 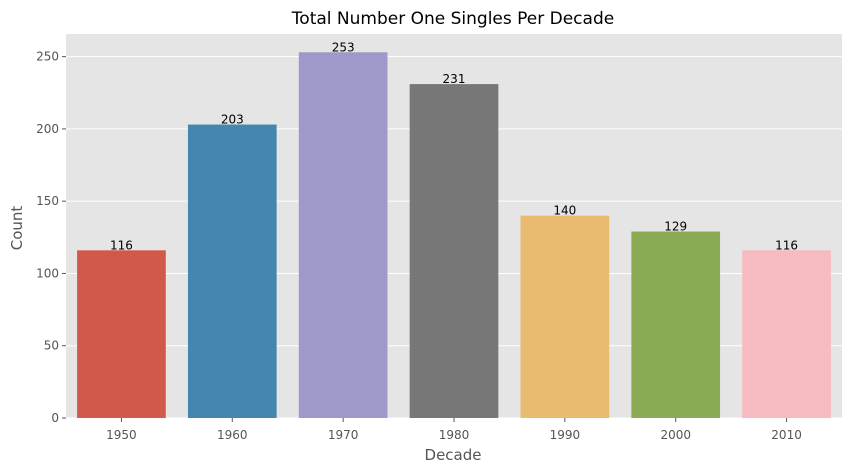 What do you see at coordinates (121, 245) in the screenshot?
I see `data-label-1950: 116` at bounding box center [121, 245].